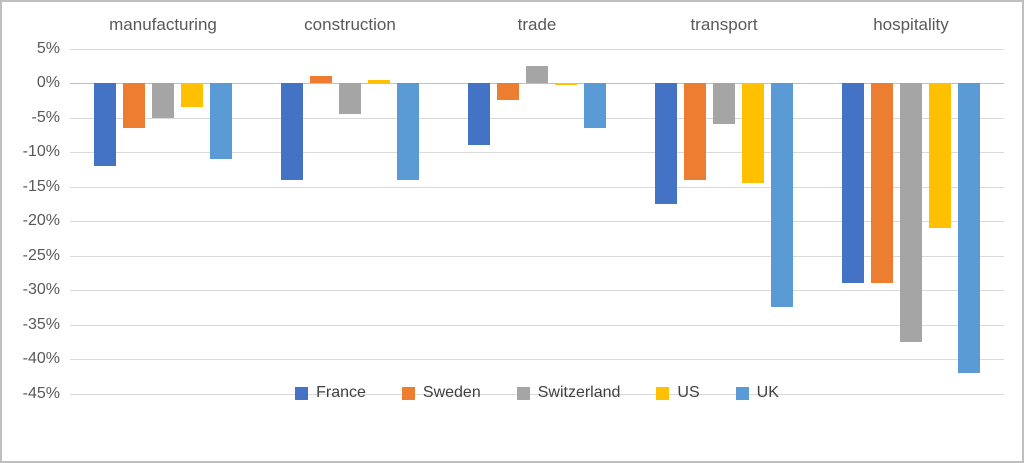  What do you see at coordinates (940, 155) in the screenshot?
I see `bar-hospitality-us` at bounding box center [940, 155].